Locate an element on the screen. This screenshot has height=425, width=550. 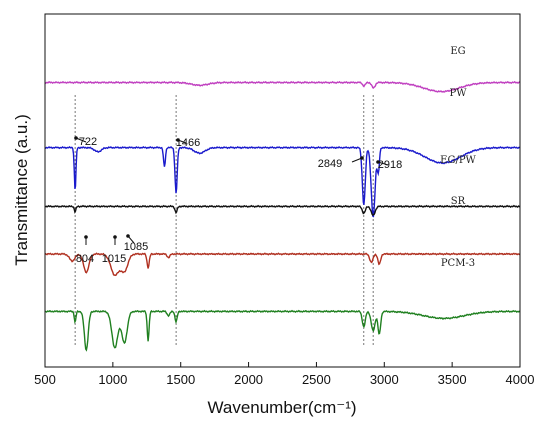
peak-label: 2918 is located at coordinates (390, 165).